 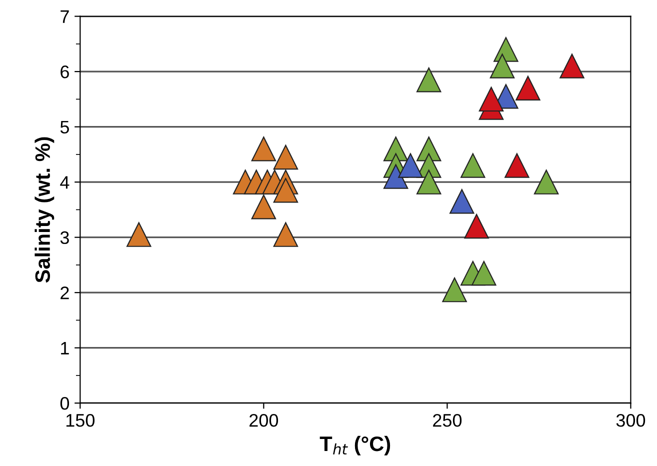 I want to click on x-tick-label: 250, so click(x=447, y=420).